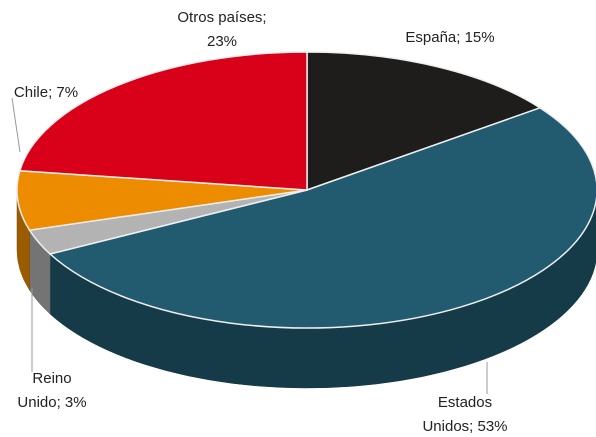 Image resolution: width=596 pixels, height=437 pixels. What do you see at coordinates (16, 125) in the screenshot?
I see `leader-line` at bounding box center [16, 125].